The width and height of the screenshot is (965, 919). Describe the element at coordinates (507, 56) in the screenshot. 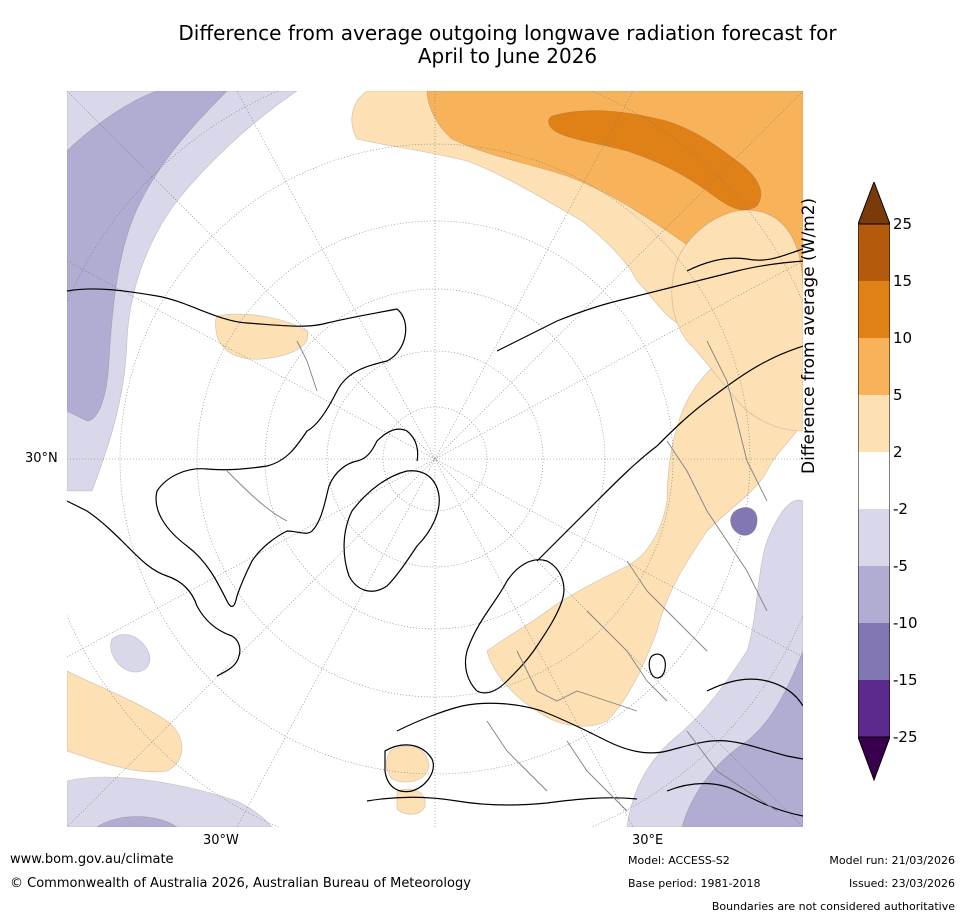

I see `title-line-2: April to June 2026` at that location.